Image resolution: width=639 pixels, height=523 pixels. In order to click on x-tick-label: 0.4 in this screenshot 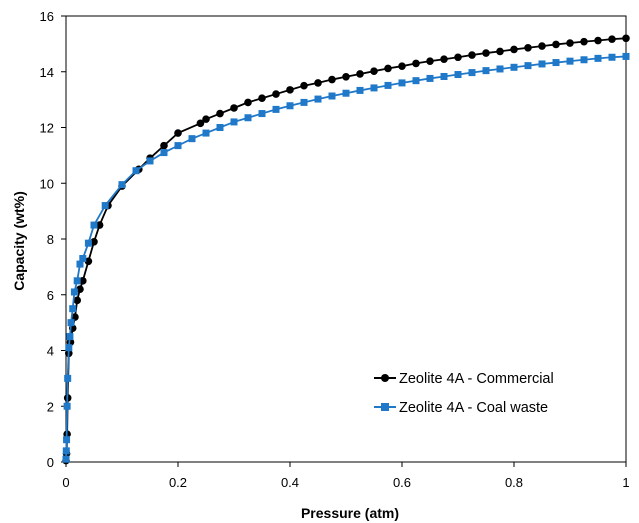, I will do `click(290, 482)`.